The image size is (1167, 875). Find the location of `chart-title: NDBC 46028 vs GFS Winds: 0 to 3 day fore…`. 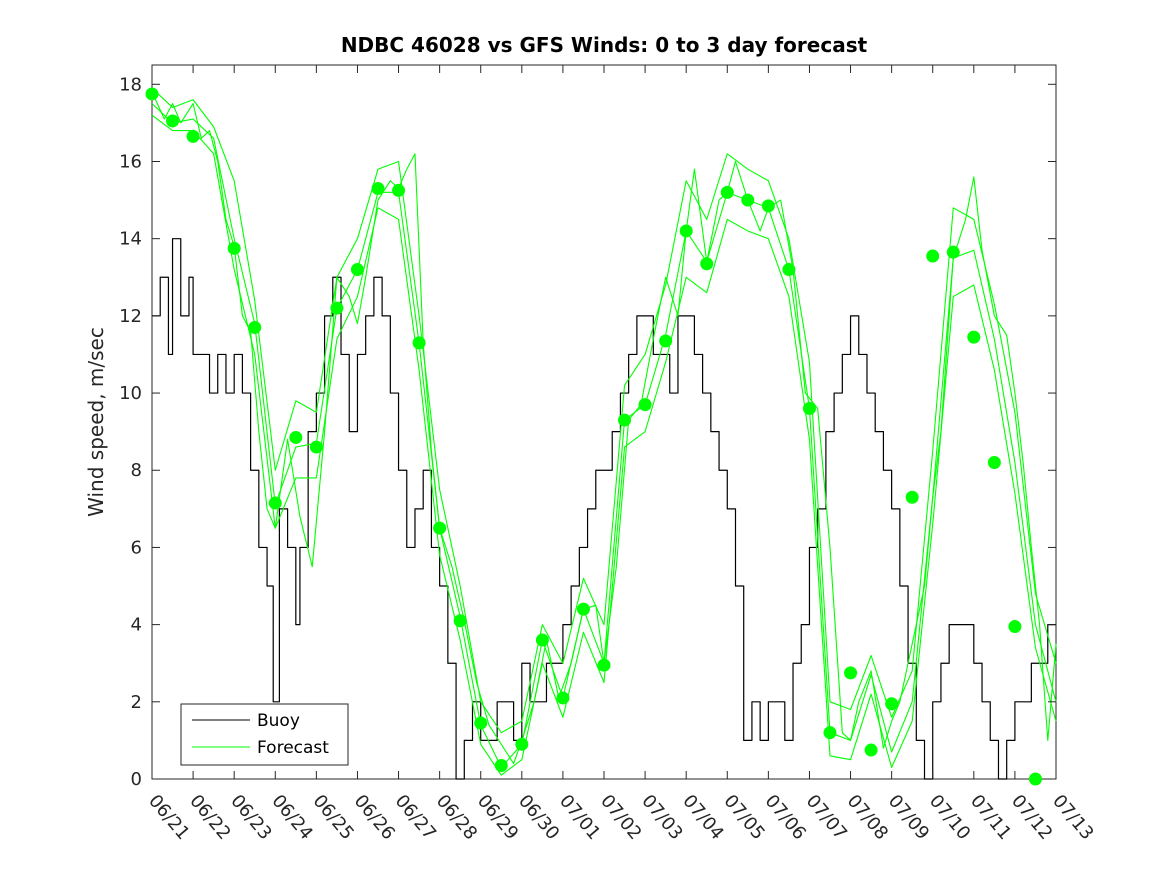

chart-title: NDBC 46028 vs GFS Winds: 0 to 3 day fore… is located at coordinates (604, 45).